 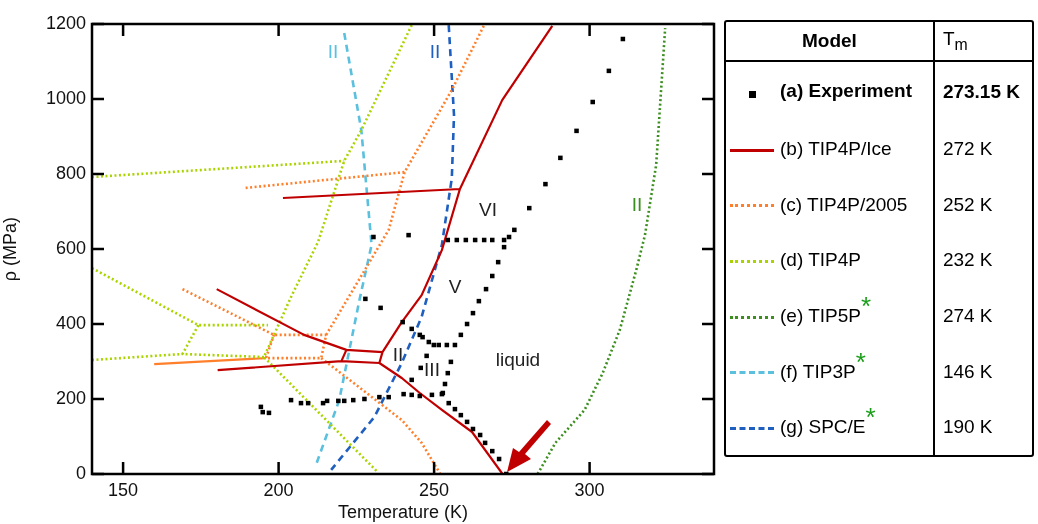 What do you see at coordinates (432, 370) in the screenshot?
I see `annotation: III` at bounding box center [432, 370].